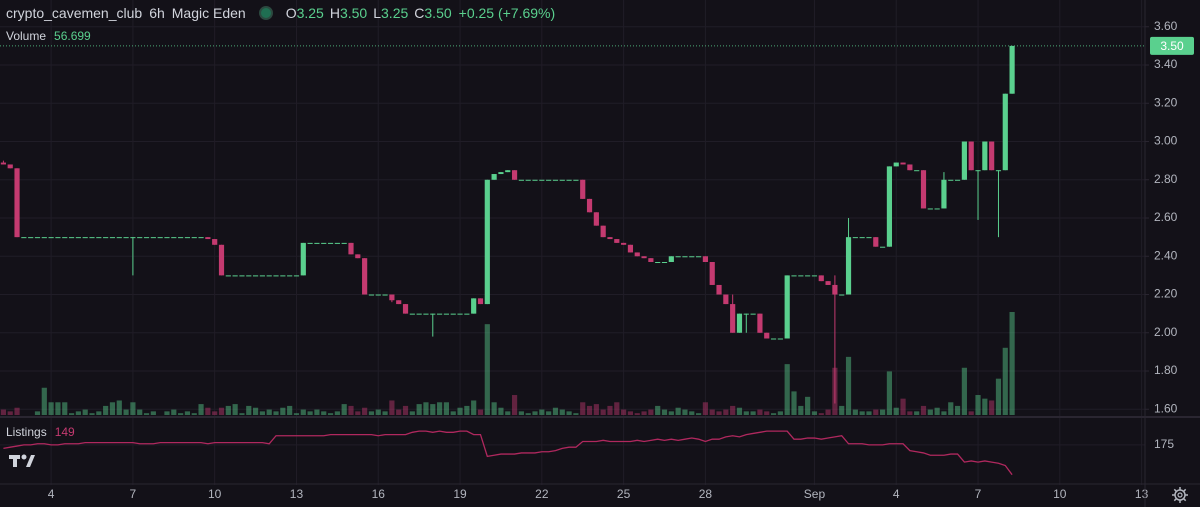  Describe the element at coordinates (624, 494) in the screenshot. I see `x-tick-label: 25` at that location.